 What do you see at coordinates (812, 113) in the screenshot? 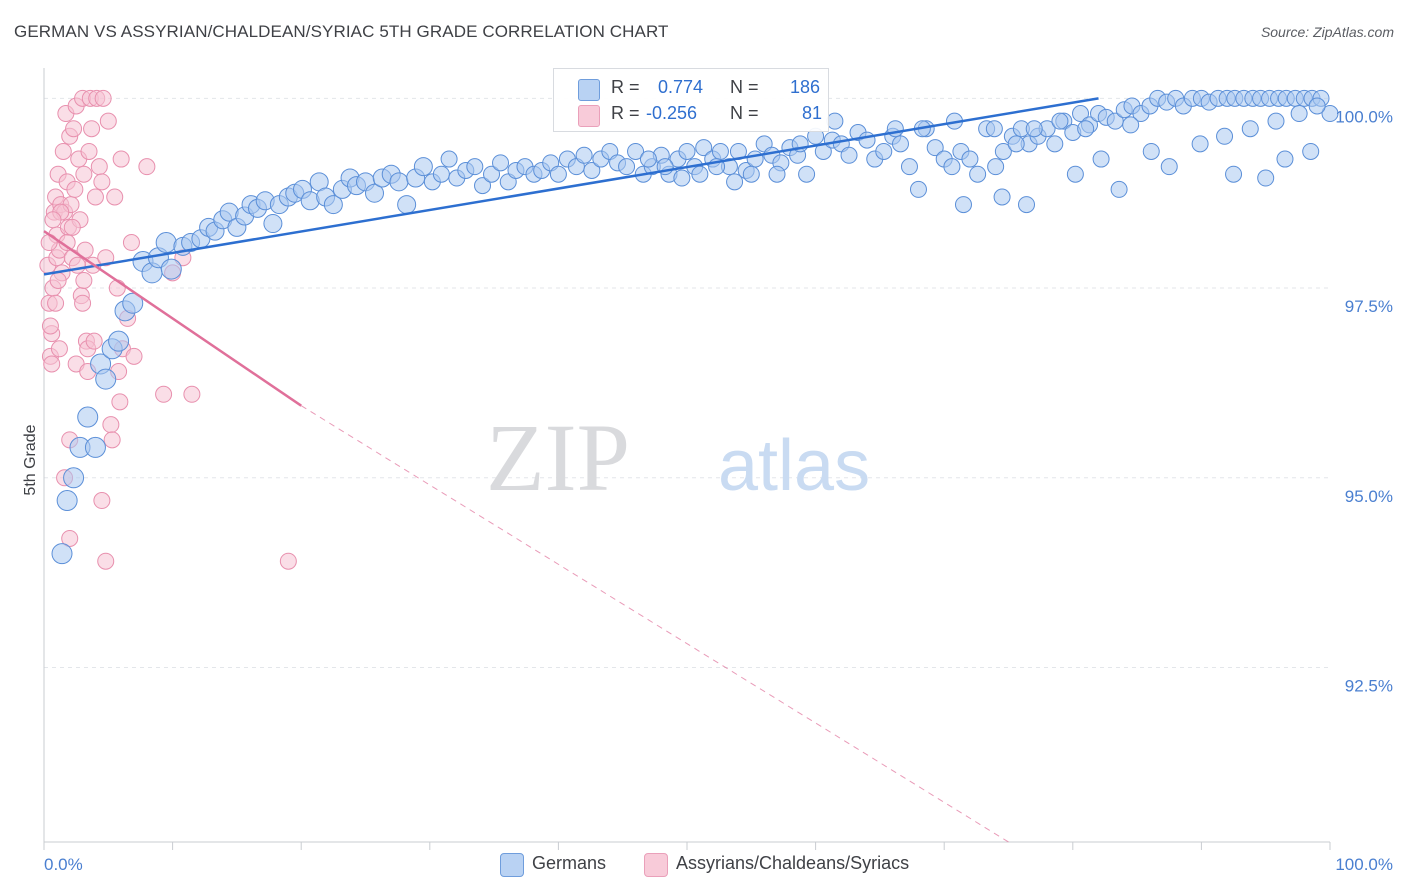
I see `n-value: 81` at bounding box center [812, 113].